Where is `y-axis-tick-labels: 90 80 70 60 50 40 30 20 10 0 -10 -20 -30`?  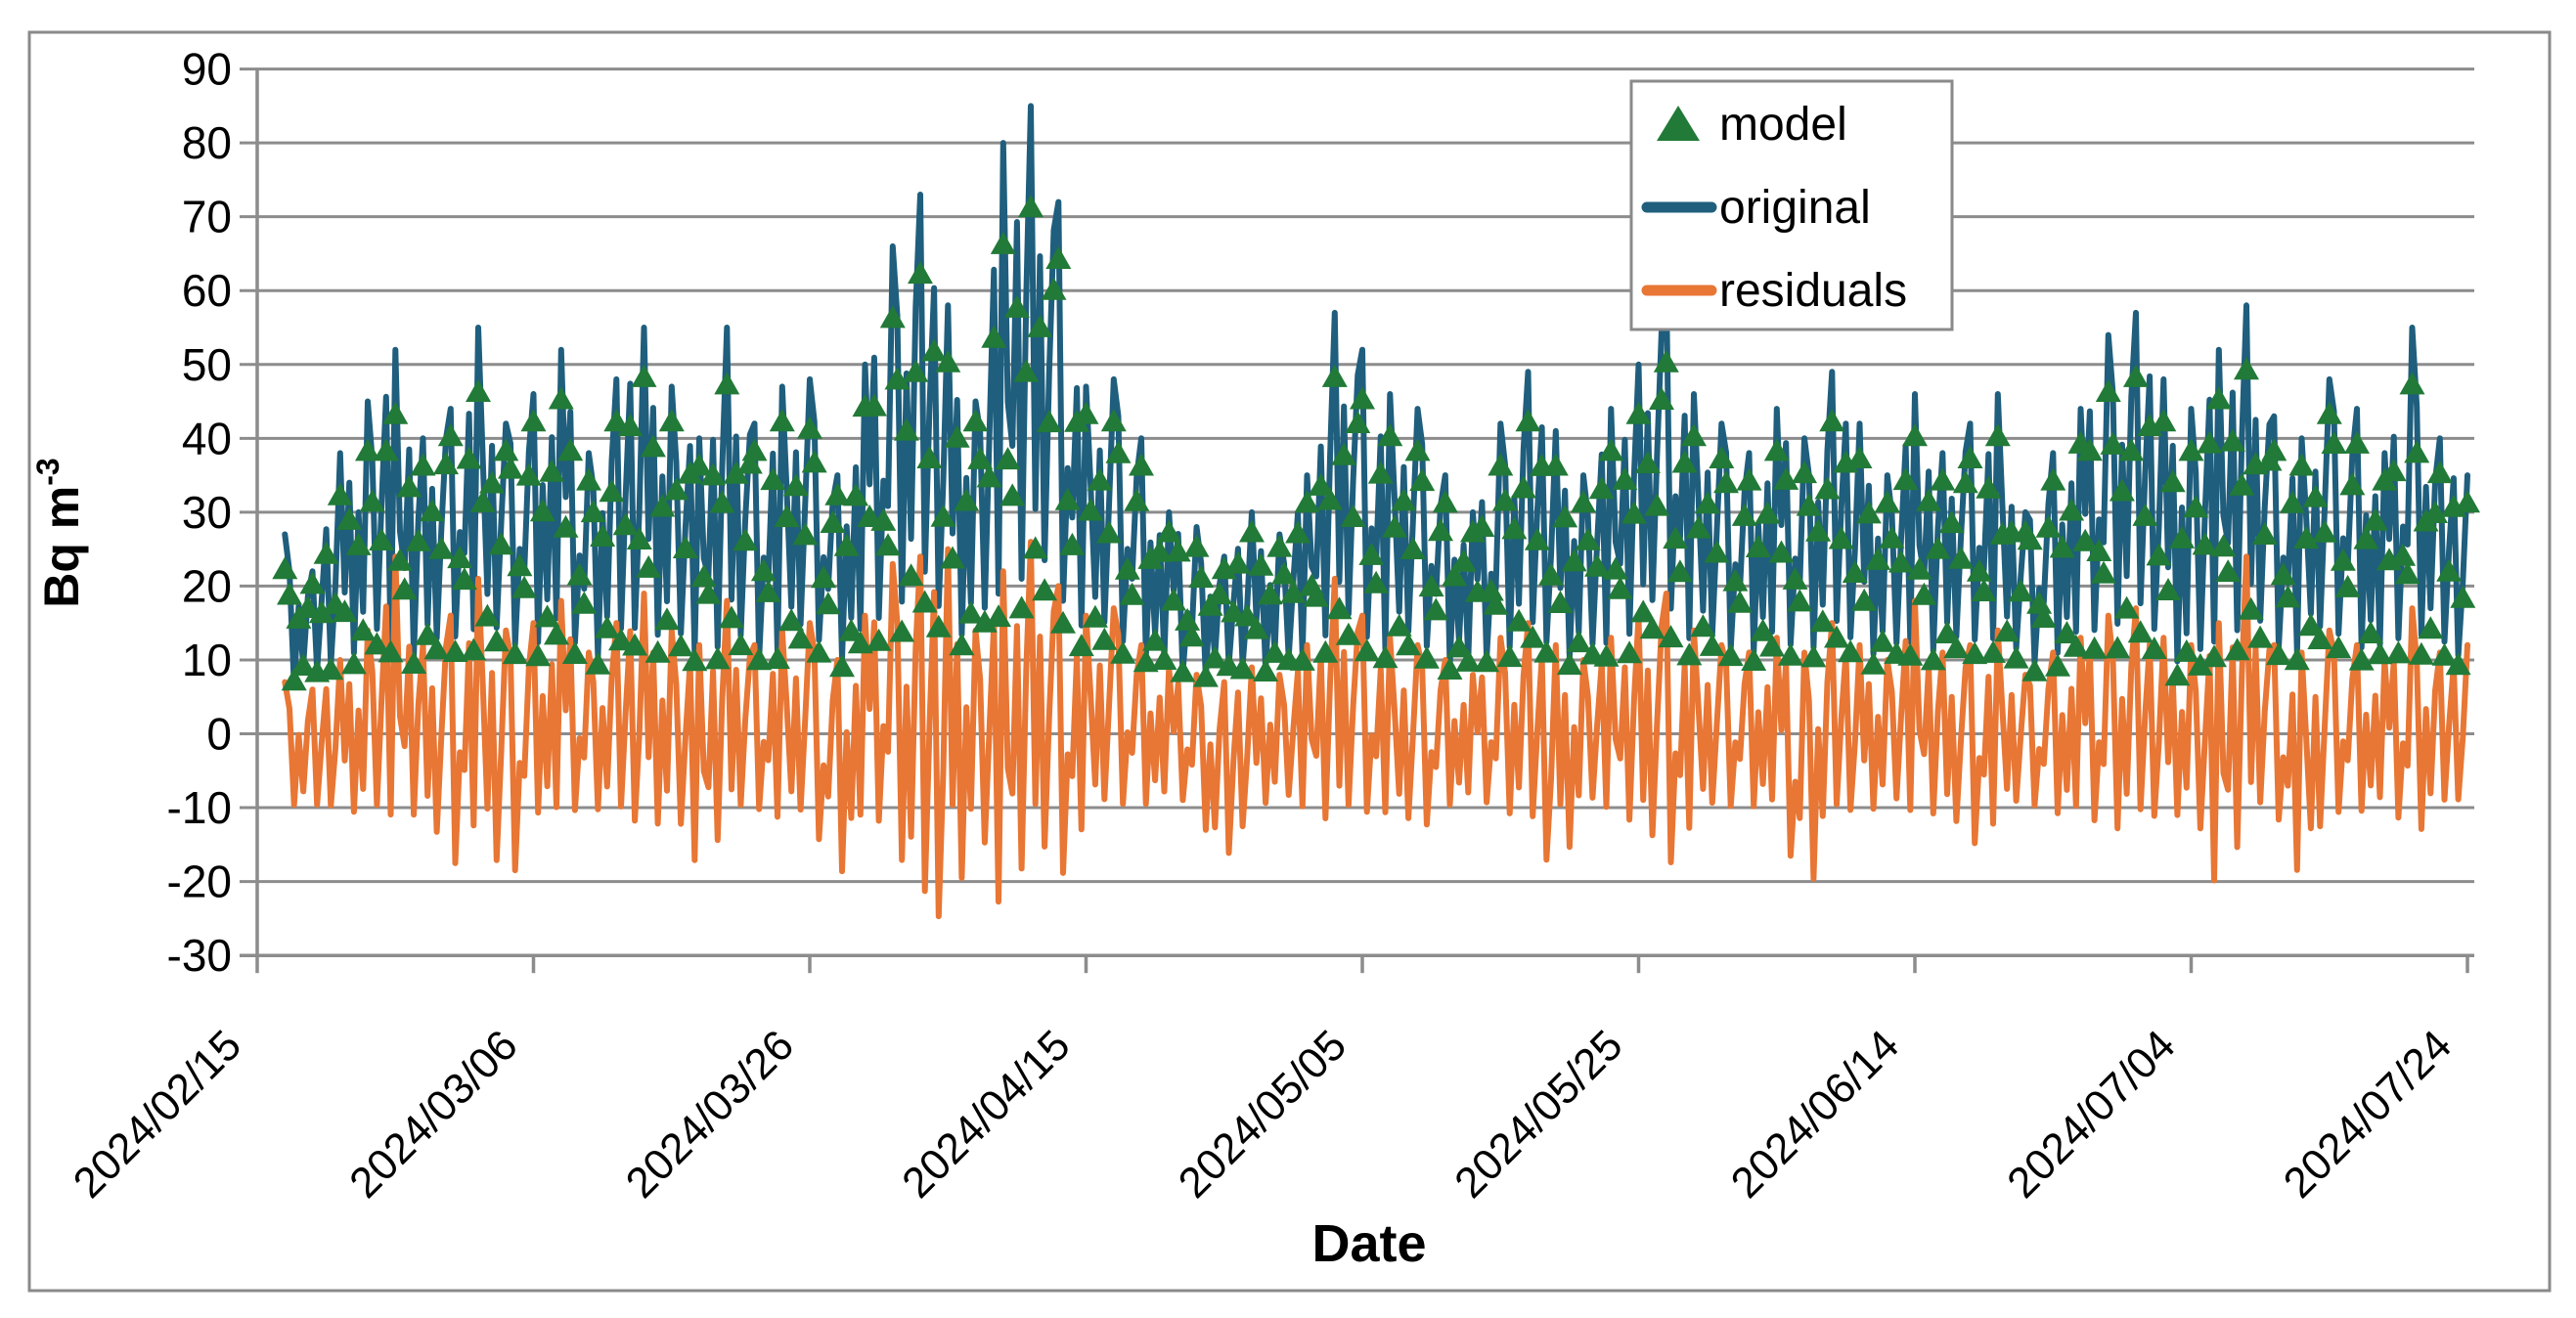
y-axis-tick-labels: 90 80 70 60 50 40 30 20 10 0 -10 -20 -30 is located at coordinates (199, 513).